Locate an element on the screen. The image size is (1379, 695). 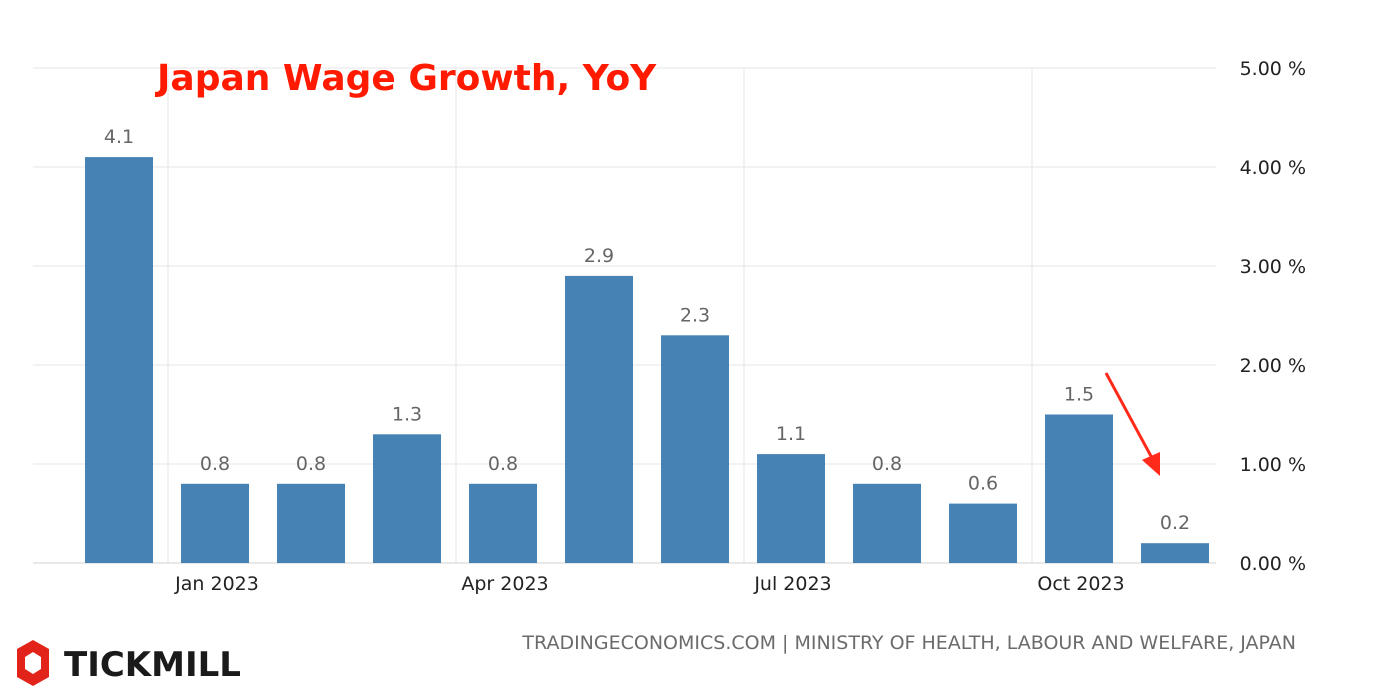
data-label: 1.5 is located at coordinates (1079, 395).